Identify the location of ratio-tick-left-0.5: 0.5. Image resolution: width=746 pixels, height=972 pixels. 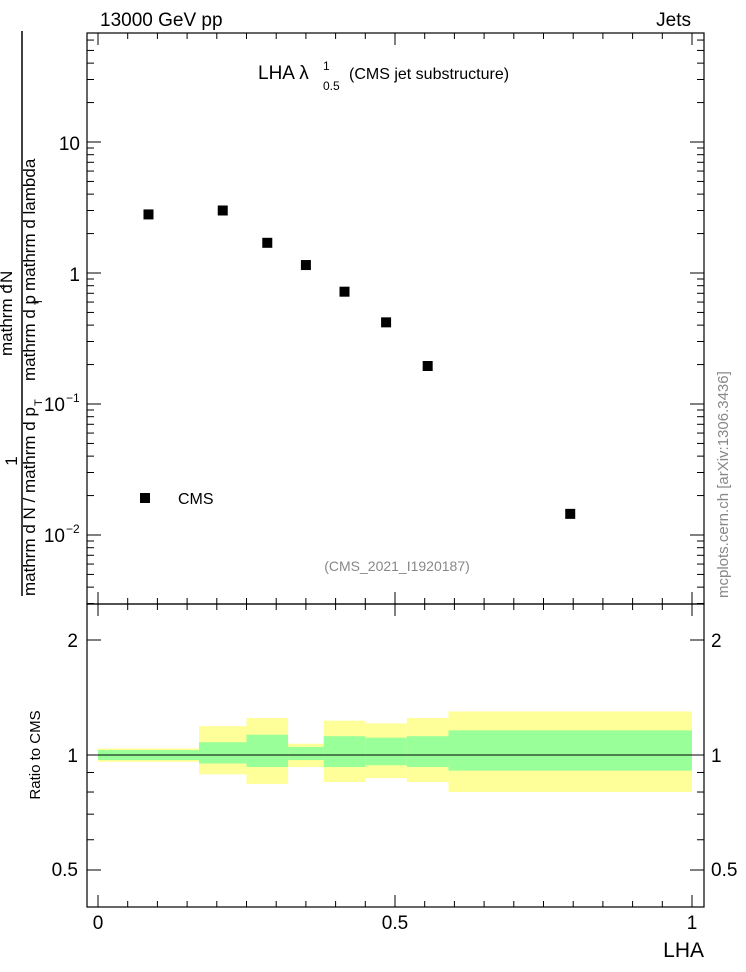
(65, 870).